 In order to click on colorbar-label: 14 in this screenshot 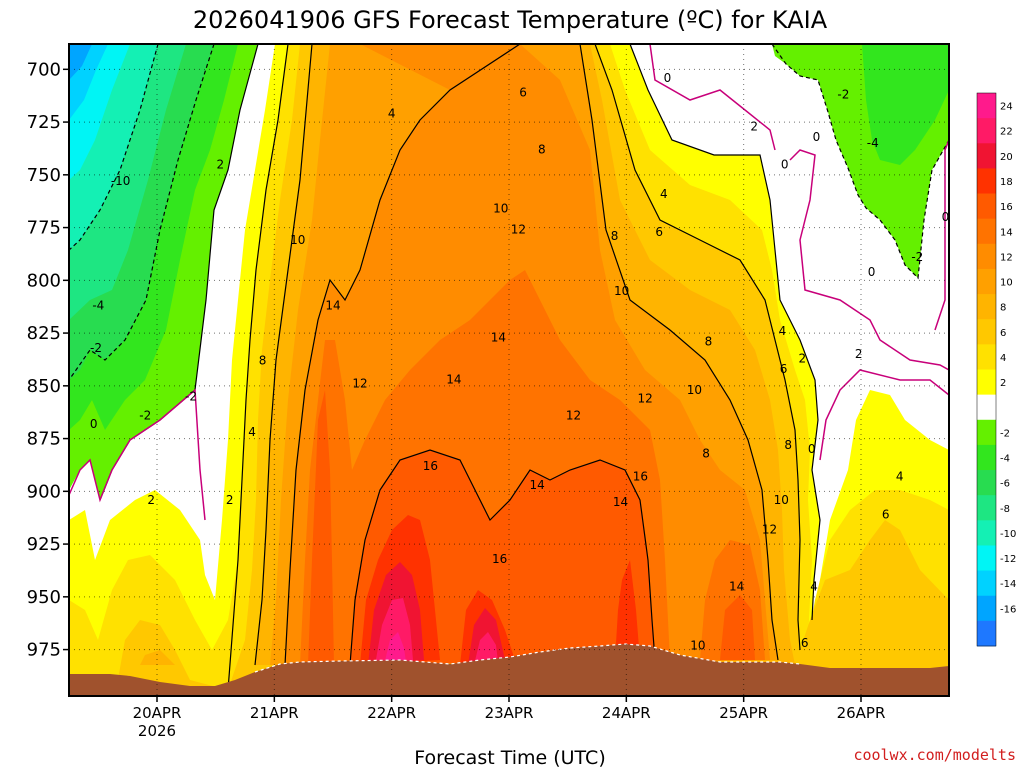, I will do `click(1006, 232)`.